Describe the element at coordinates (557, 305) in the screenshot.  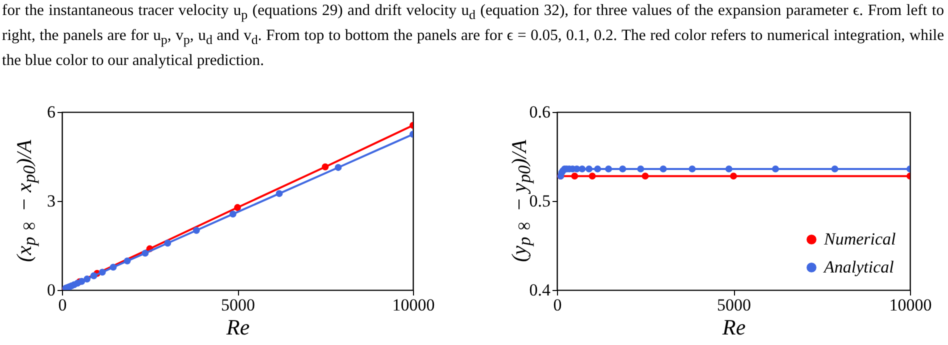
I see `x-tick-label: 0` at that location.